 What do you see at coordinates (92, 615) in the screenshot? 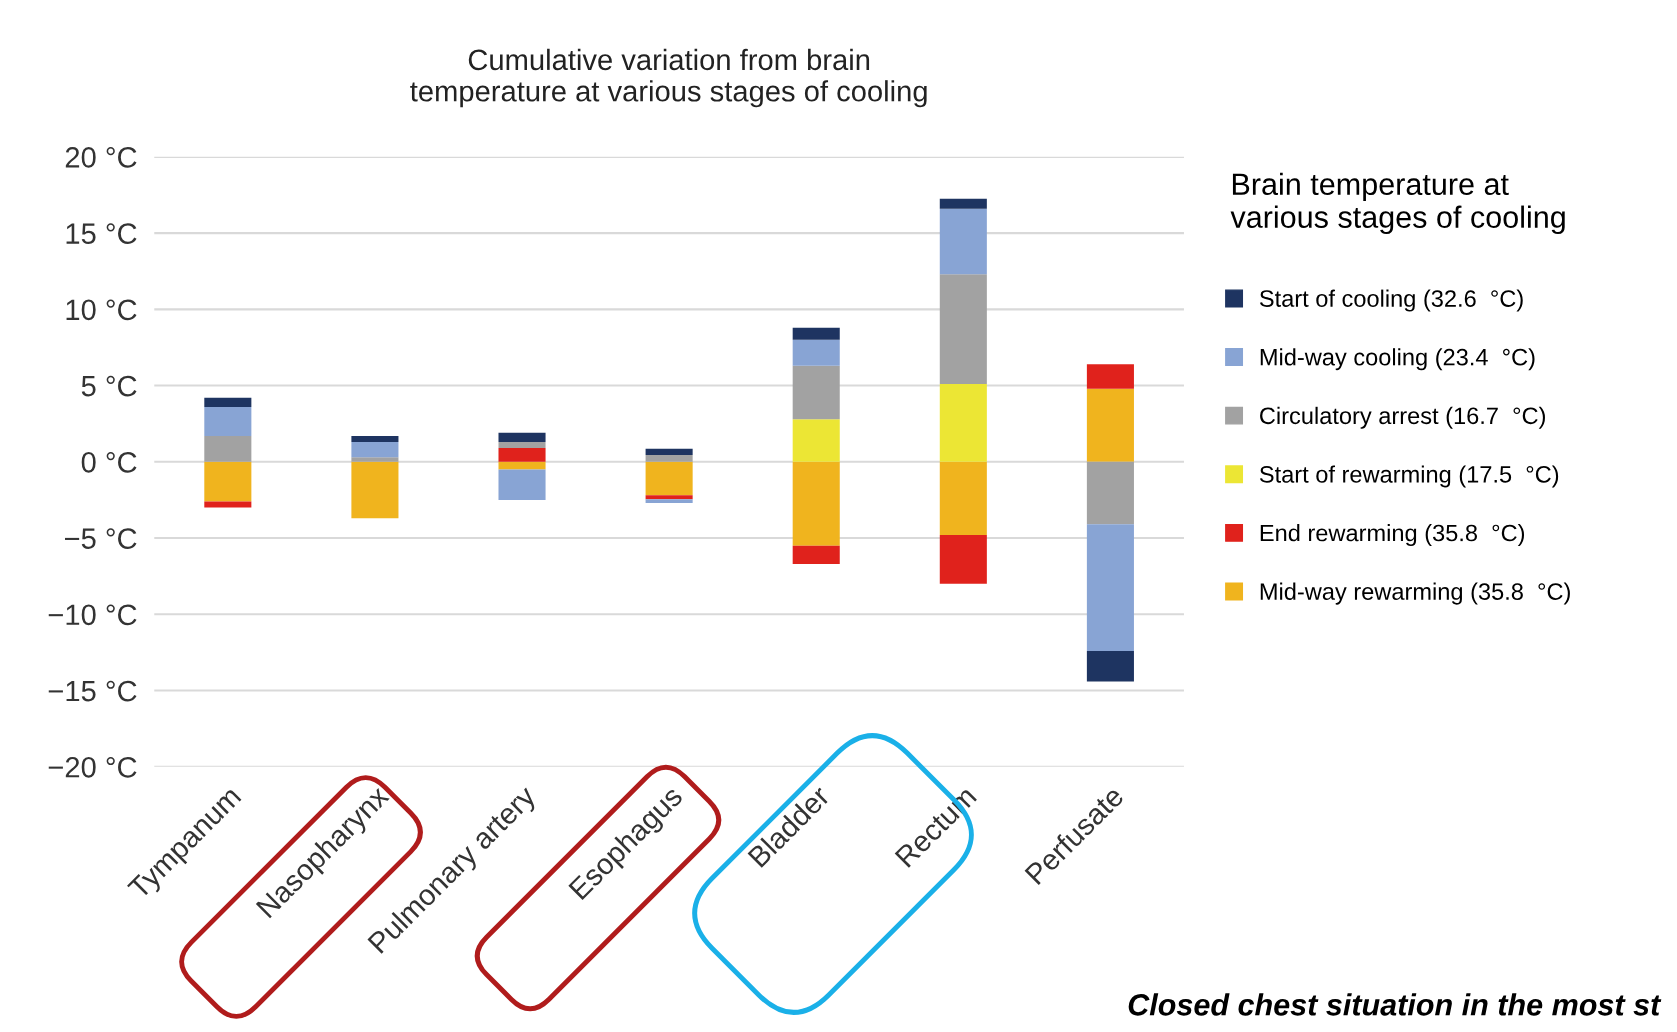
I see `y-tick-label: −10 °C` at bounding box center [92, 615].